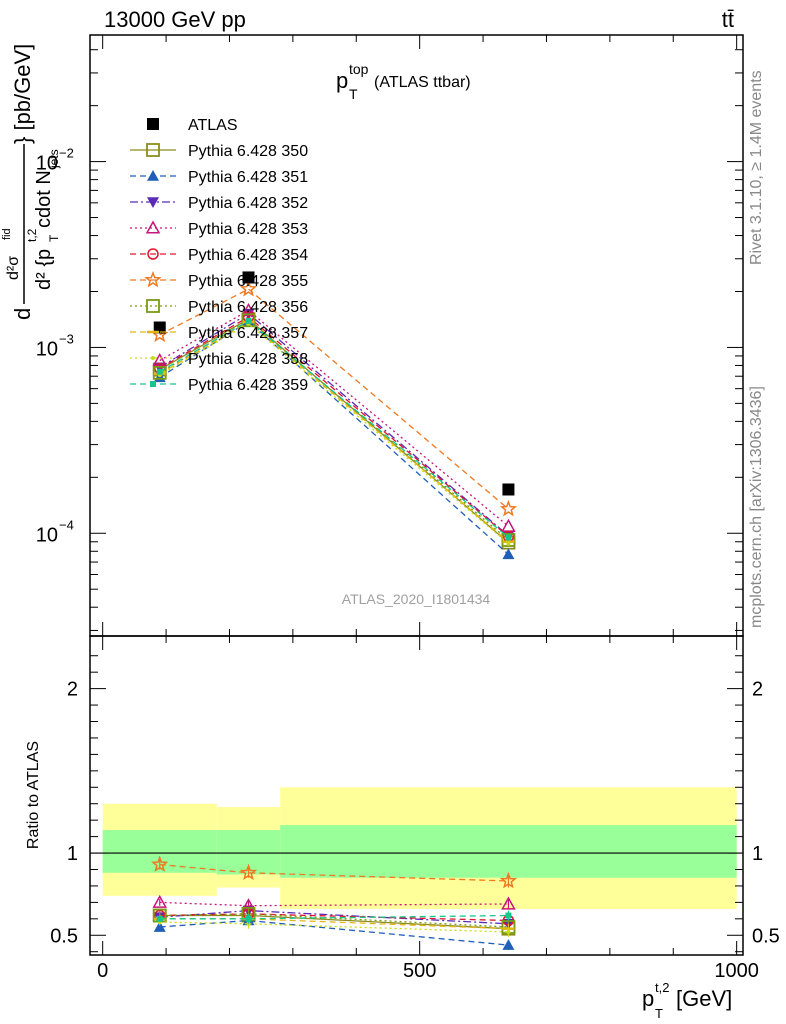  Describe the element at coordinates (44, 269) in the screenshot. I see `y-label-den: d² {p` at that location.